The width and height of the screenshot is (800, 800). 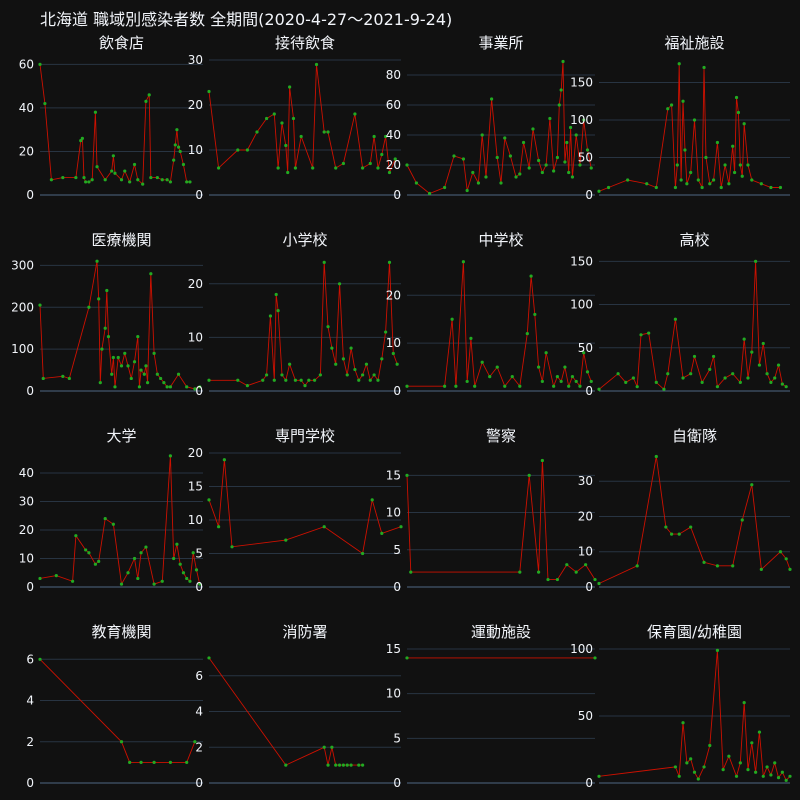 I want to click on subplot-title: 福祉施設, so click(x=694, y=43).